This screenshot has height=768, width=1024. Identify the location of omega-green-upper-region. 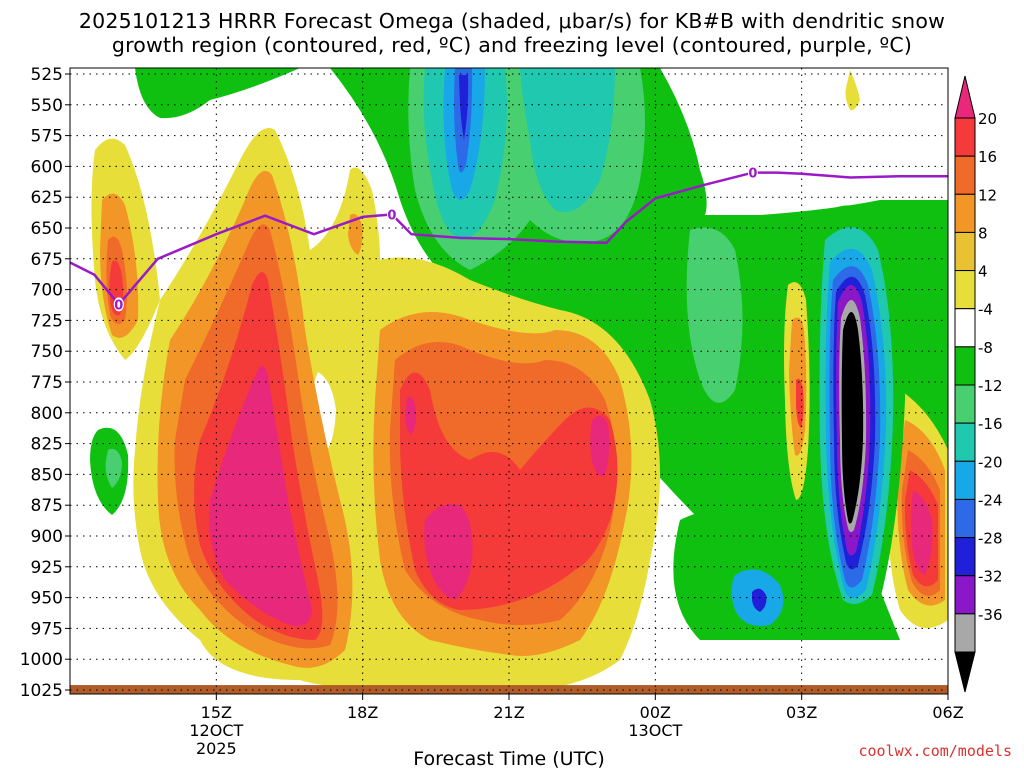
(217, 93).